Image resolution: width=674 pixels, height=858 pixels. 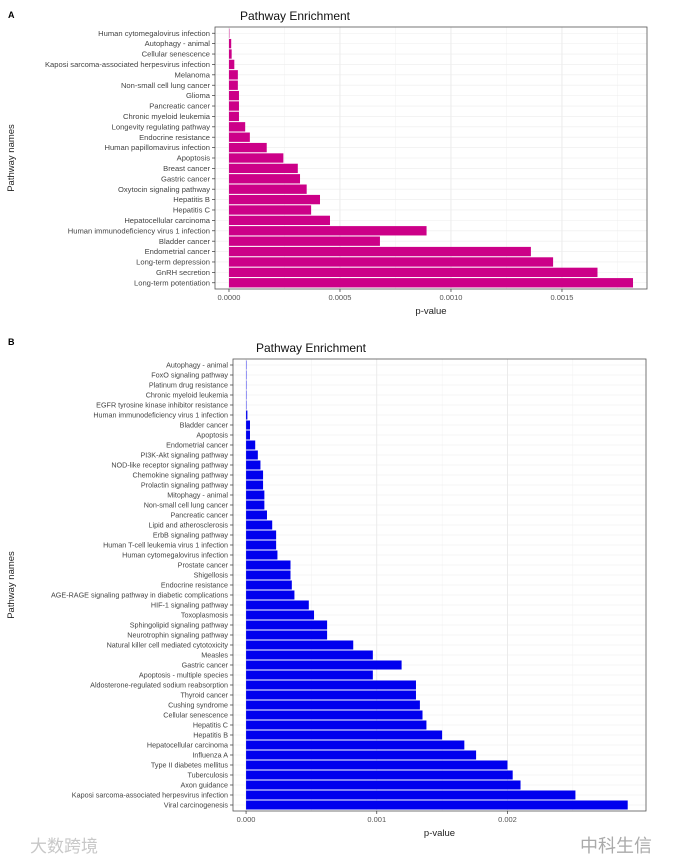 What do you see at coordinates (205, 615) in the screenshot?
I see `y-tick-label: Toxoplasmosis` at bounding box center [205, 615].